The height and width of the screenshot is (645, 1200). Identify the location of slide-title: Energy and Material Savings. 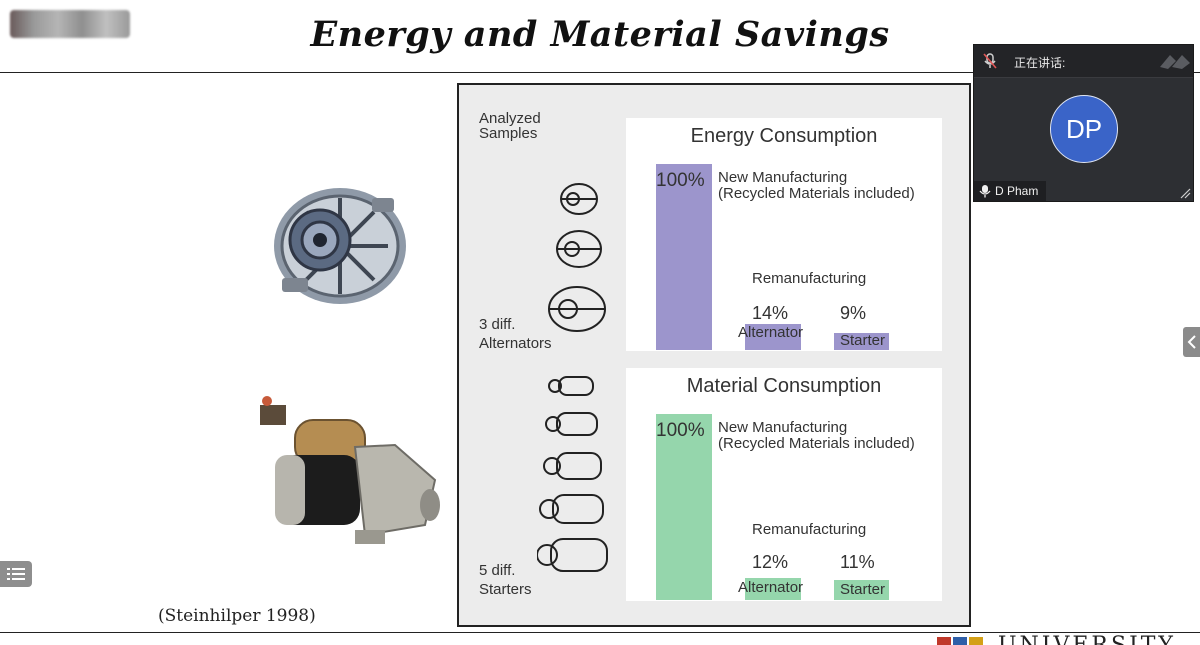
(600, 34).